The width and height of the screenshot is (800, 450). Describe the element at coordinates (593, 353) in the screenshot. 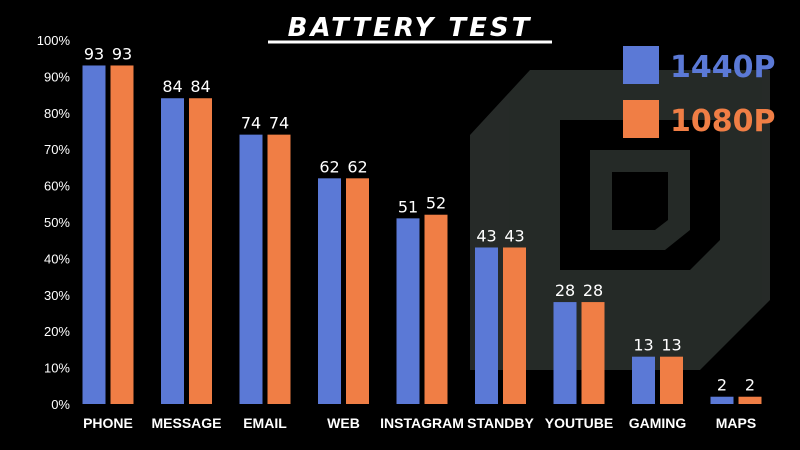

I see `bar-1080p-youtube` at that location.